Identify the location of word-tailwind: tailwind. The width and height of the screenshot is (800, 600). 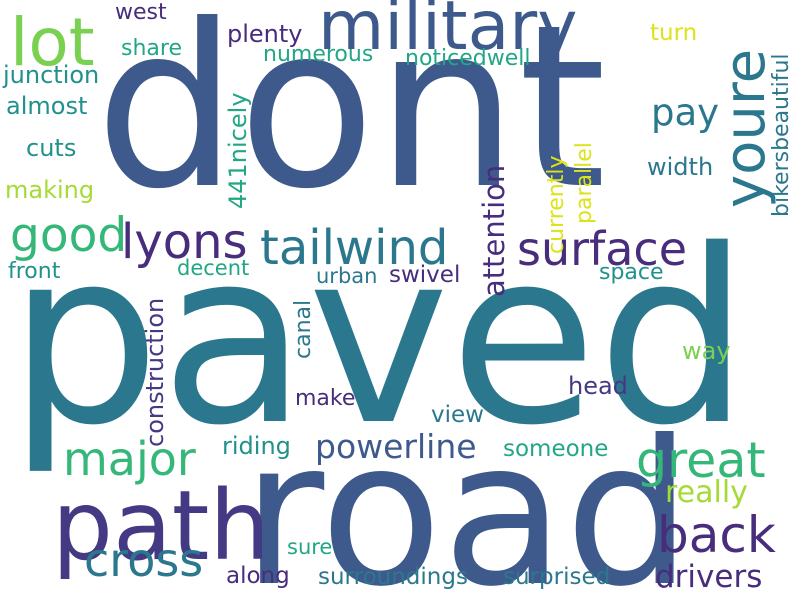
(354, 248).